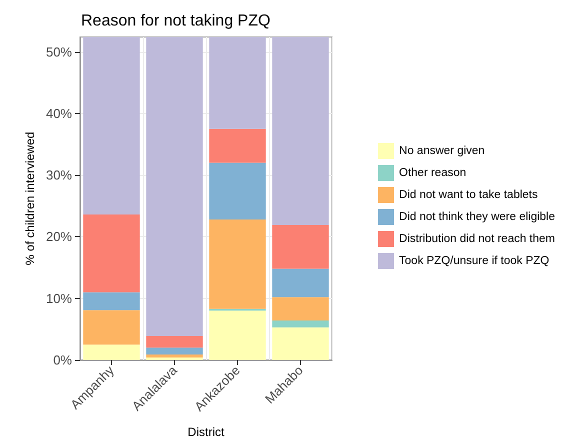 Image resolution: width=562 pixels, height=445 pixels. Describe the element at coordinates (30, 199) in the screenshot. I see `y-axis-title: % of children interviewed` at that location.